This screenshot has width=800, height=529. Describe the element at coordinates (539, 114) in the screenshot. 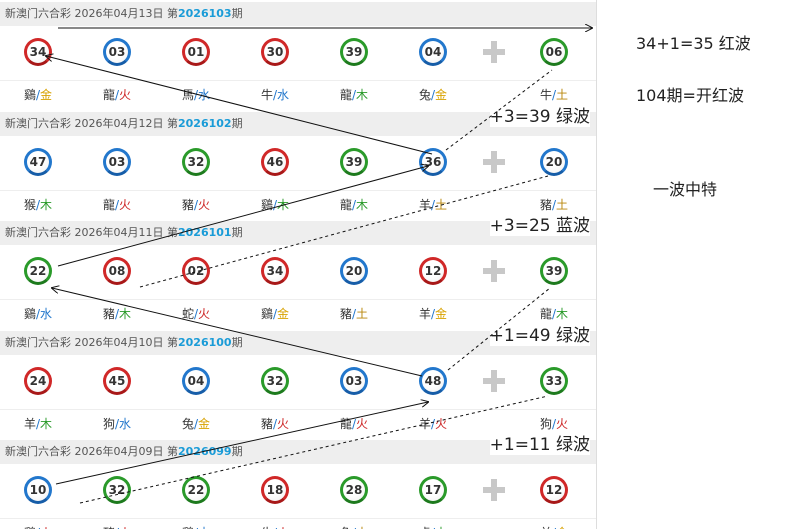

I see `wave-annotation: +3=39 绿波` at that location.